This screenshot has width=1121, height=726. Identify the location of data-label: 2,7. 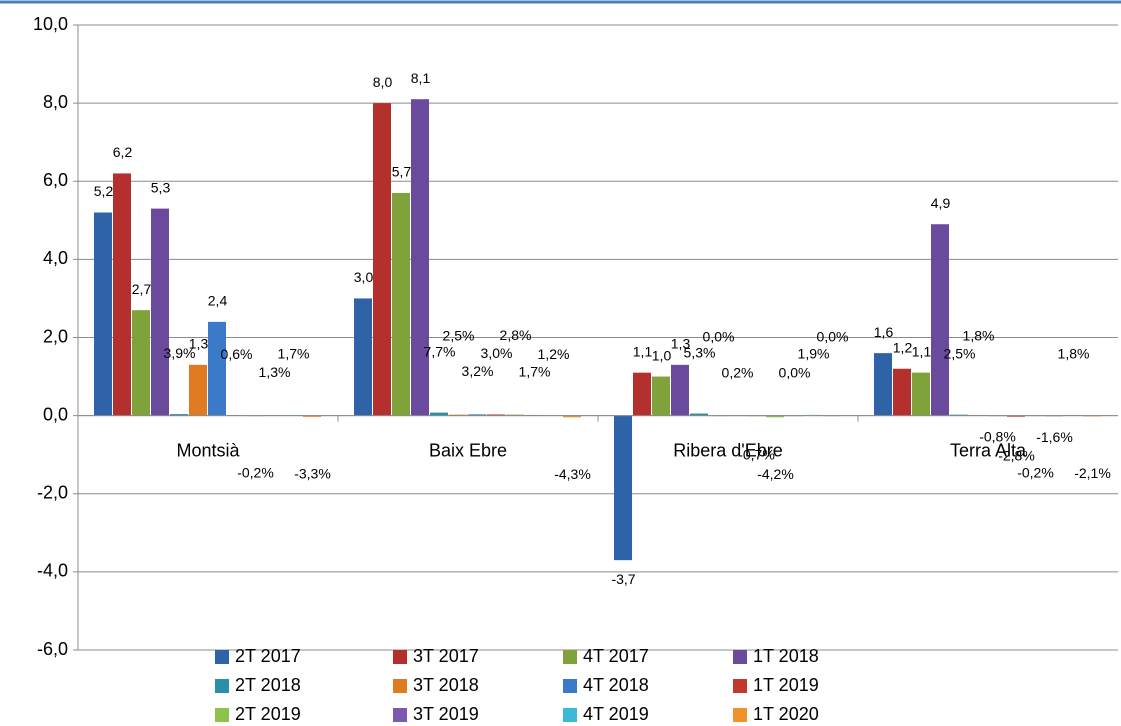
(142, 289).